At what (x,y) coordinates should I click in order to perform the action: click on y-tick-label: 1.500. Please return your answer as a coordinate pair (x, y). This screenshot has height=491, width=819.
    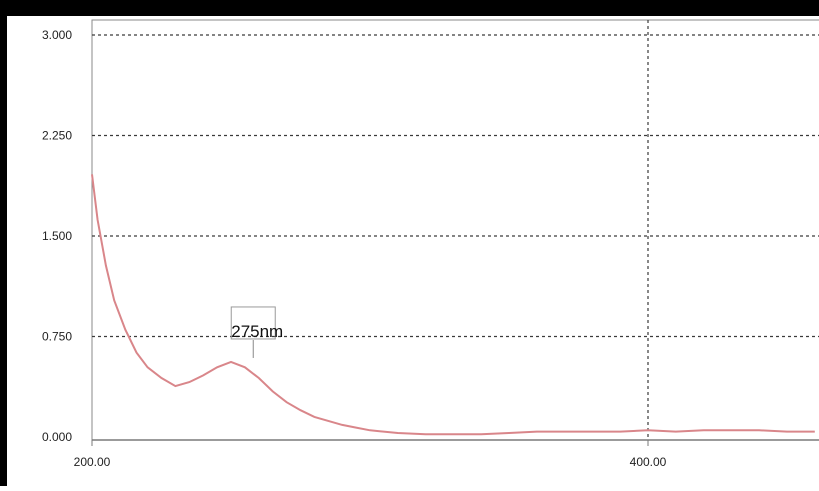
    Looking at the image, I should click on (57, 236).